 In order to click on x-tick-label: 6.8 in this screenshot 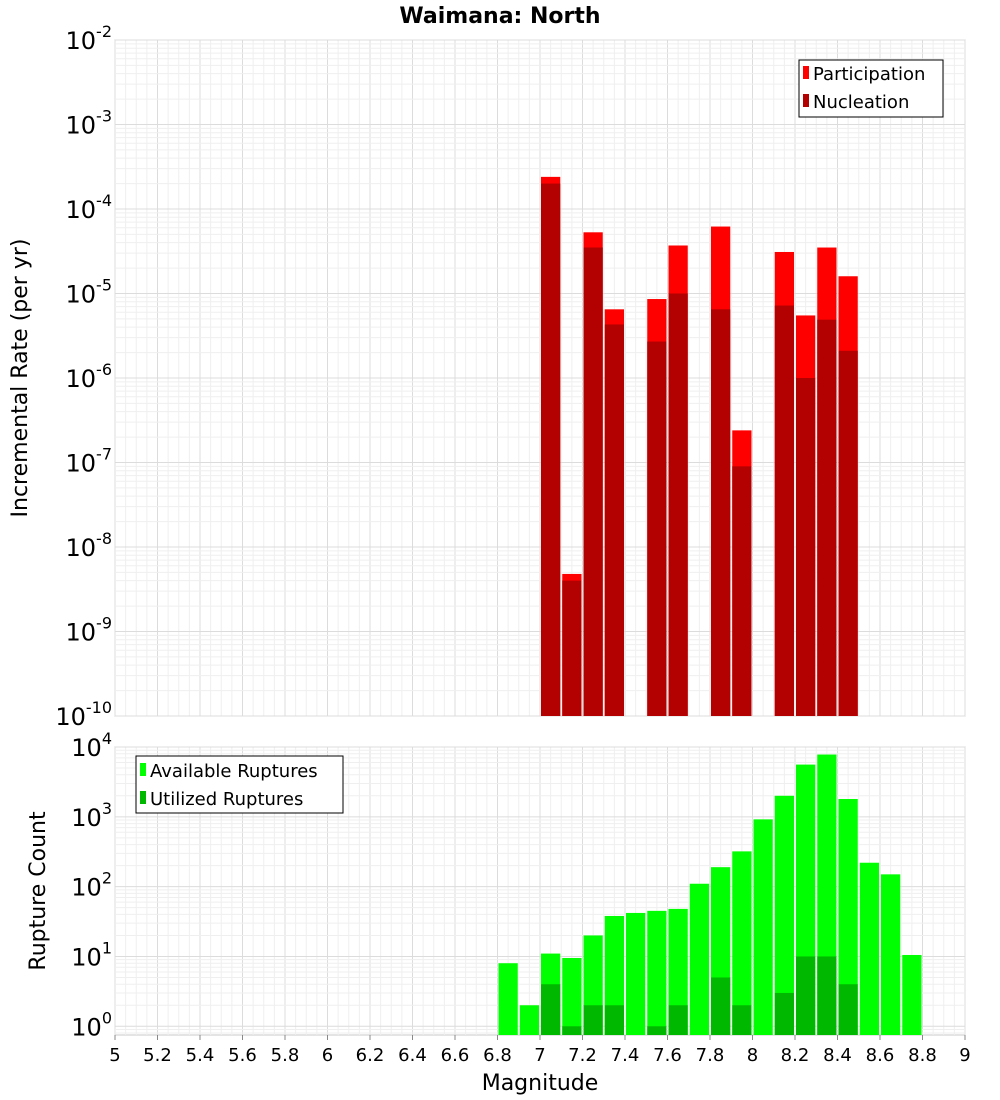, I will do `click(497, 1055)`.